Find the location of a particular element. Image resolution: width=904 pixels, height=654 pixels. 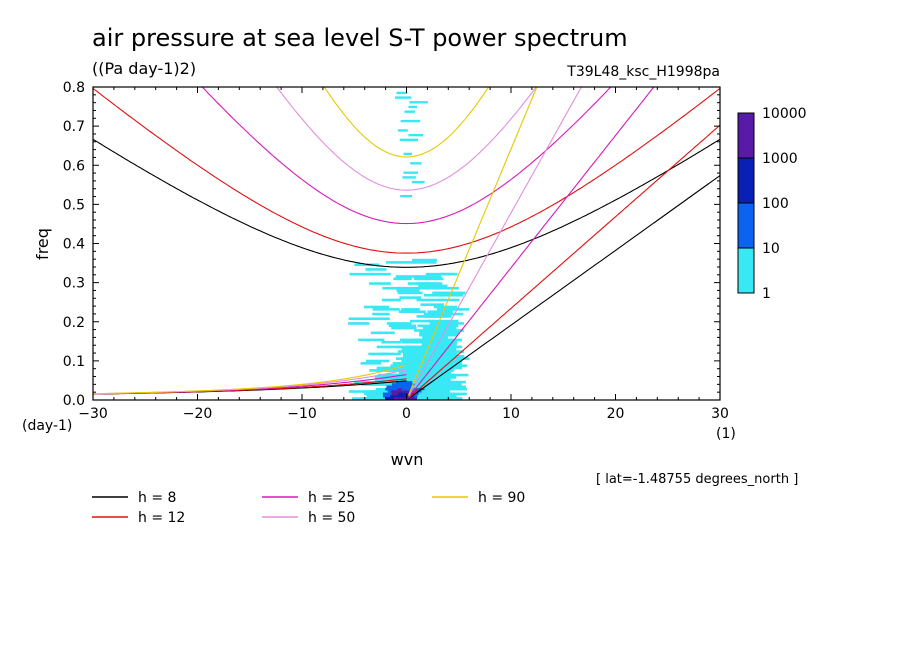

x-tick-label: 10 is located at coordinates (511, 414).